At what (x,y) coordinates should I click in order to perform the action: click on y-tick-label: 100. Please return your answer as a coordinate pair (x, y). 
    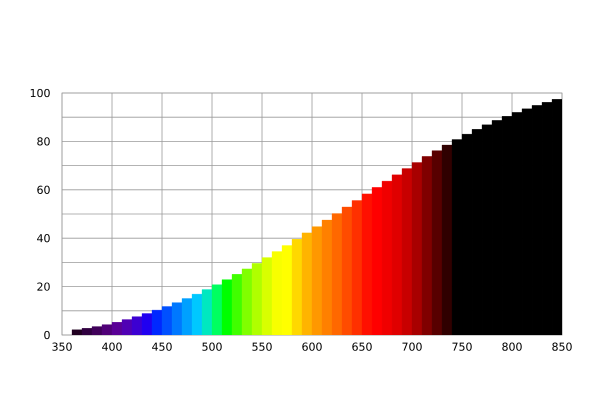
    Looking at the image, I should click on (40, 93).